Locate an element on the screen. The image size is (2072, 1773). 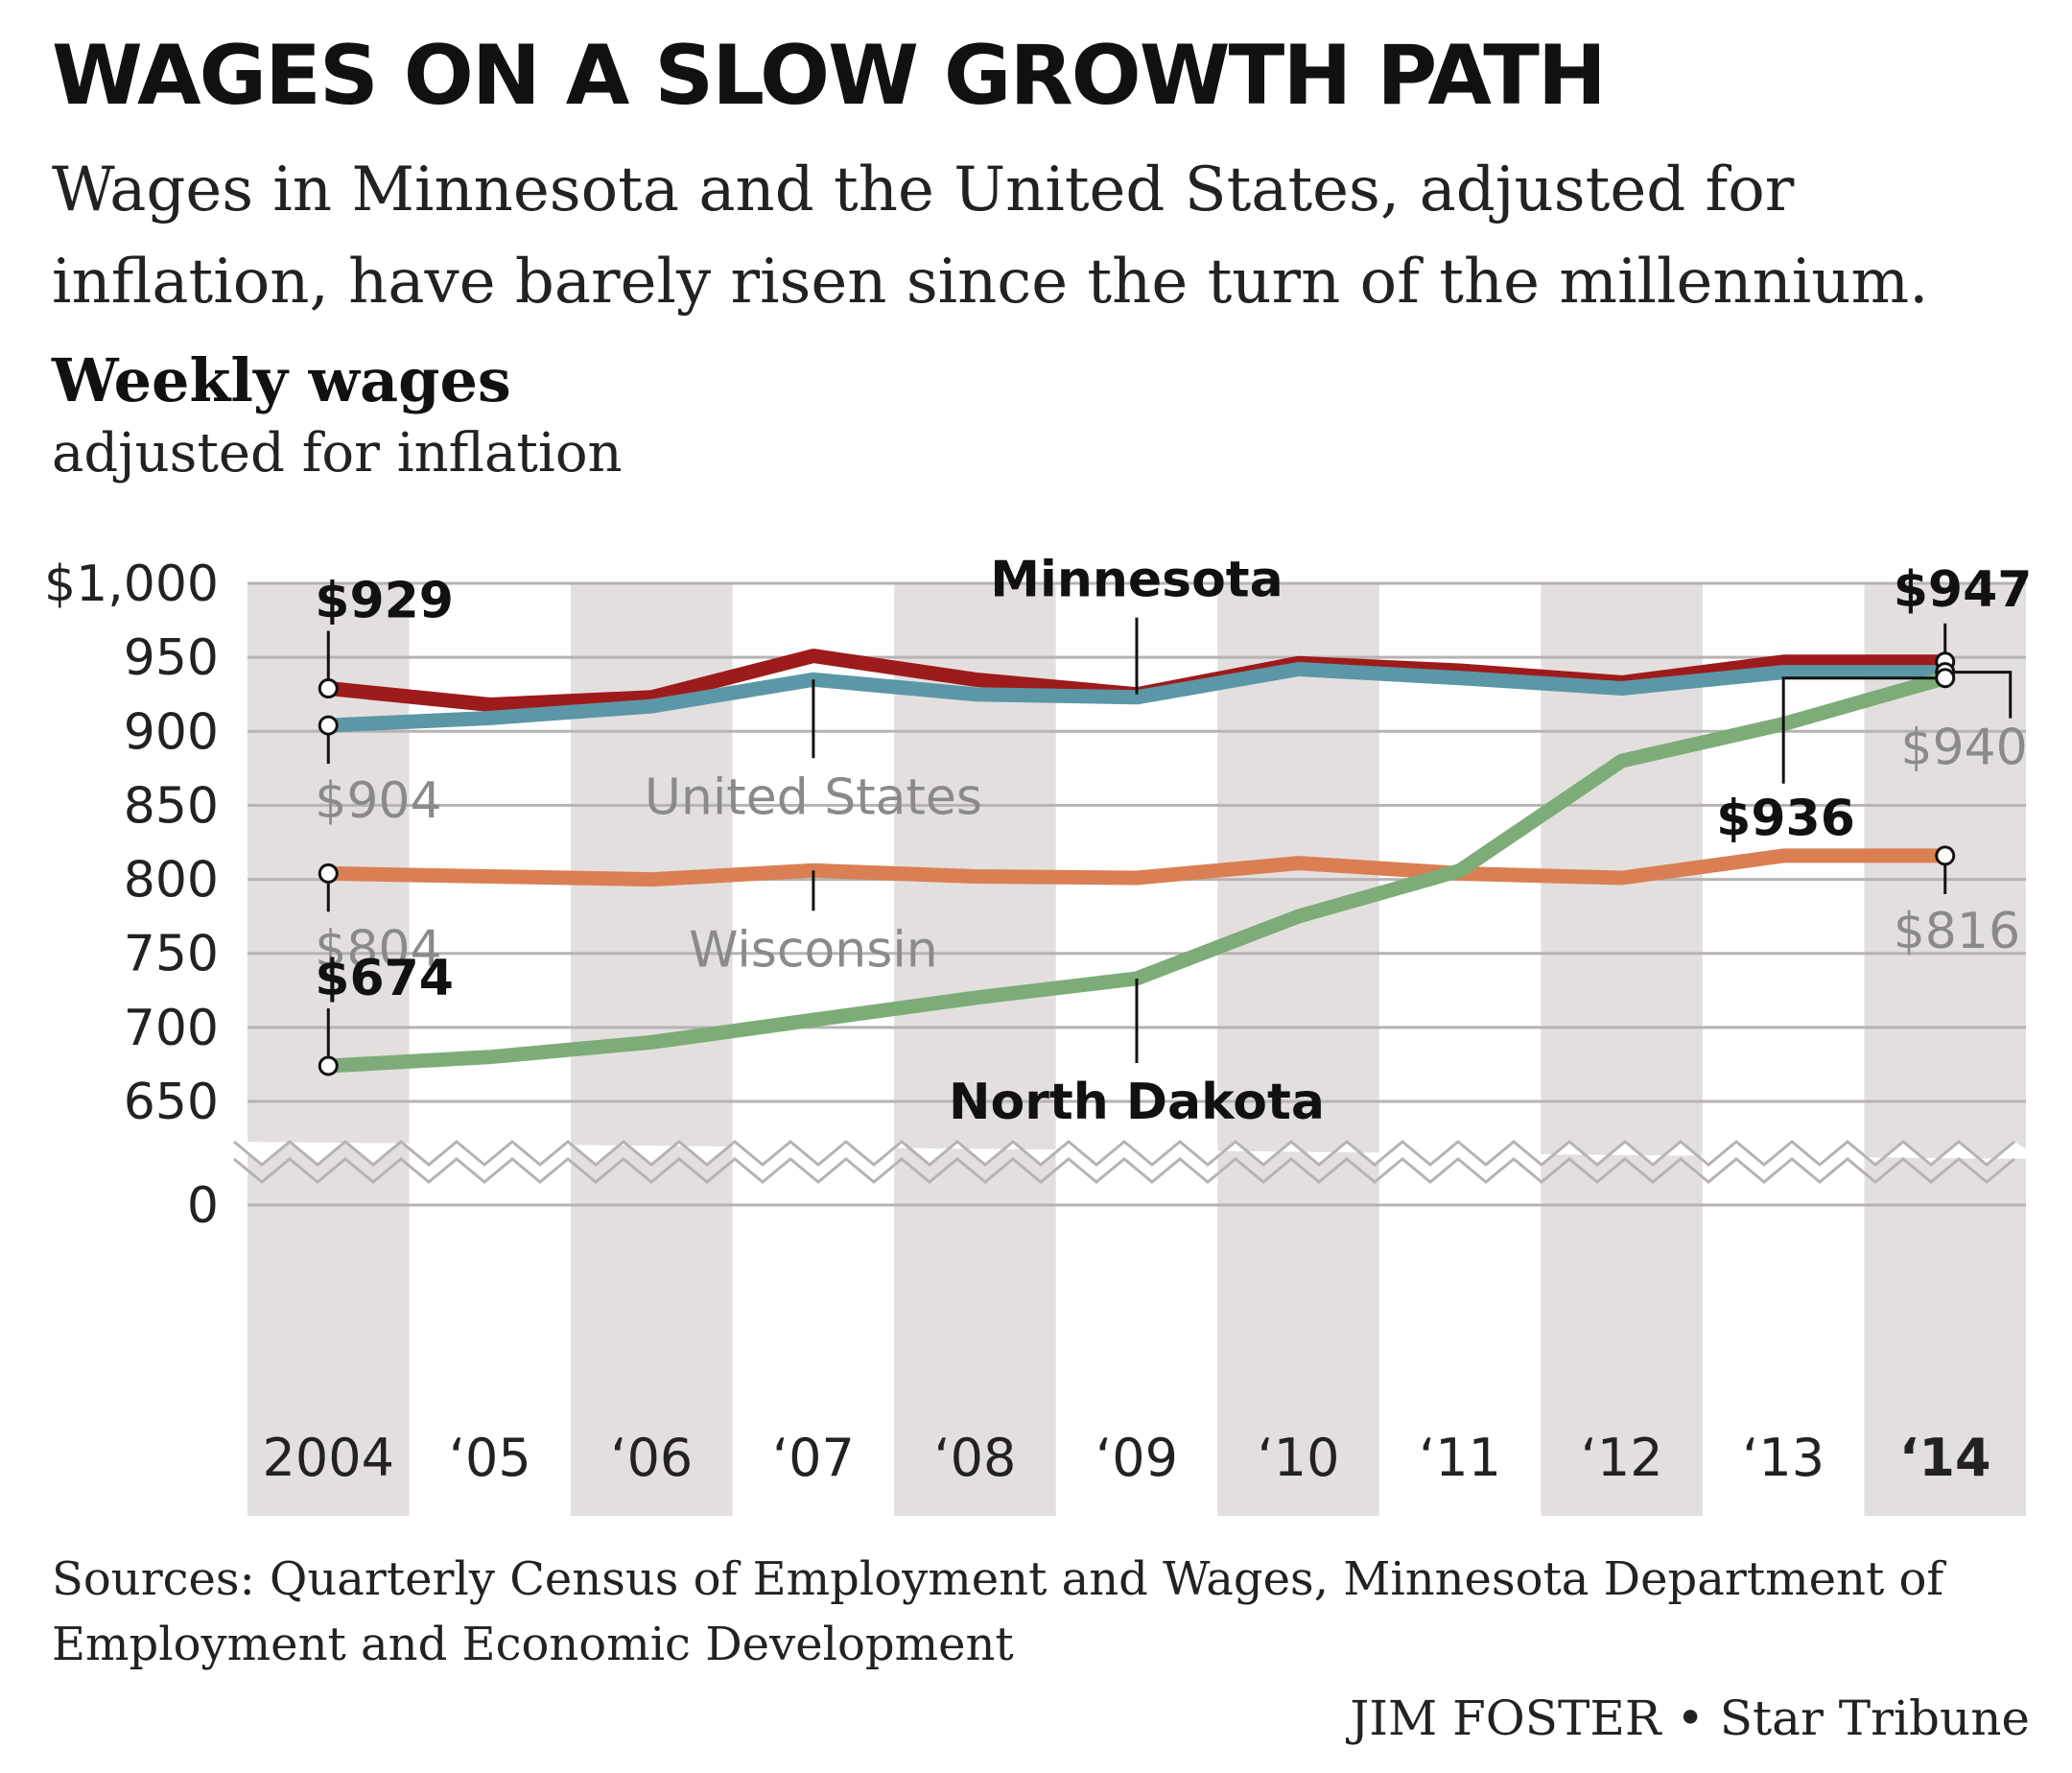
x-tick-label: ‘09 is located at coordinates (1136, 1458).